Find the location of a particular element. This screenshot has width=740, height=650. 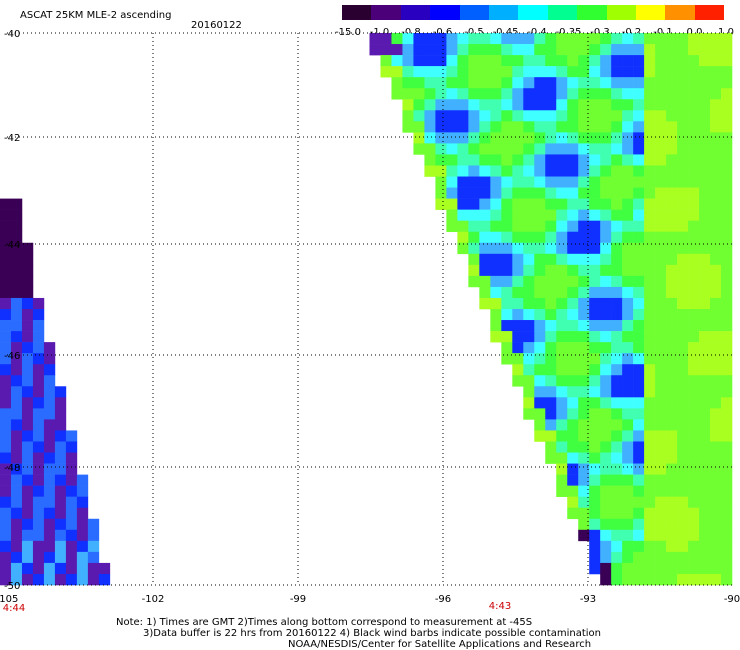

colorbar-swatch is located at coordinates (650, 12).